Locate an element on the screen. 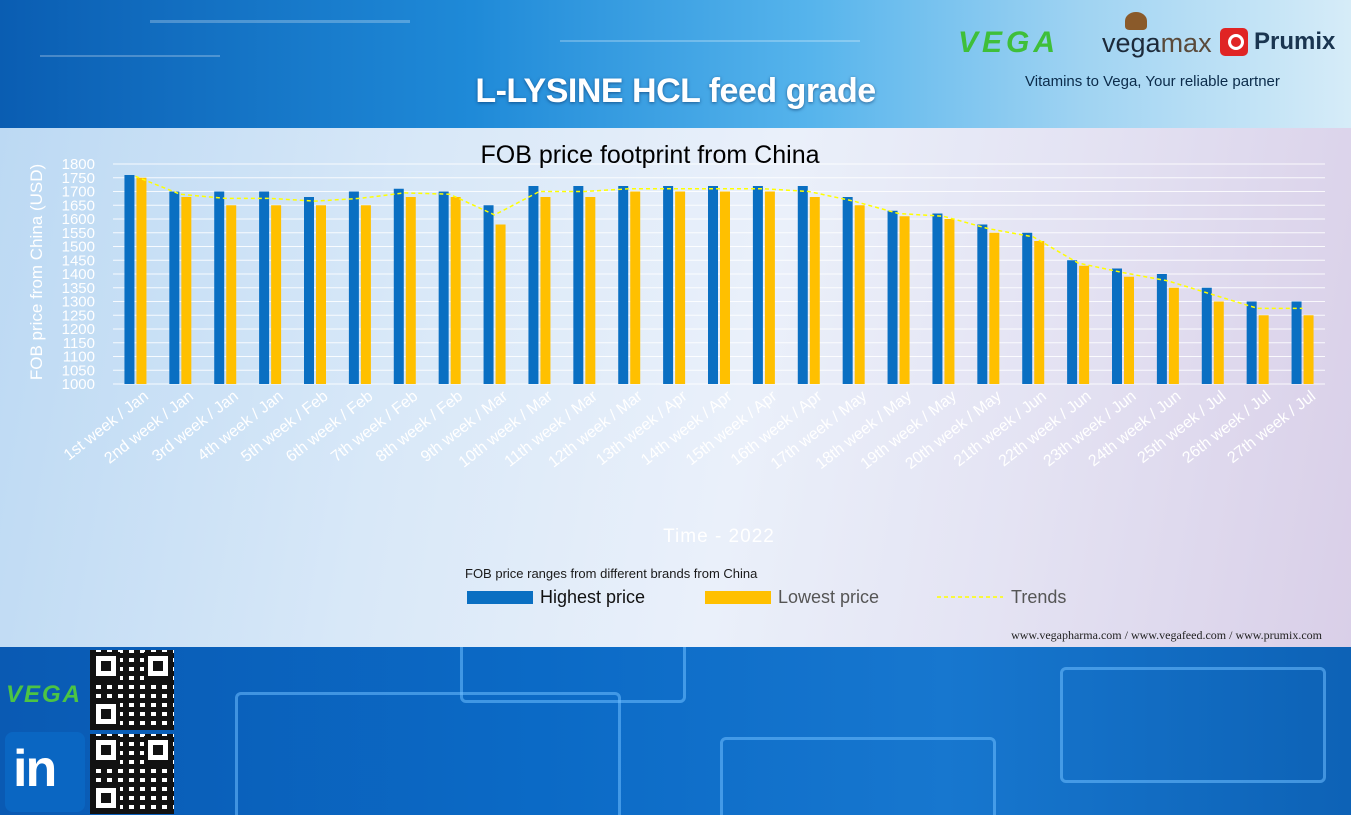 Image resolution: width=1351 pixels, height=815 pixels. vegamax-logo-mark is located at coordinates (1136, 21).